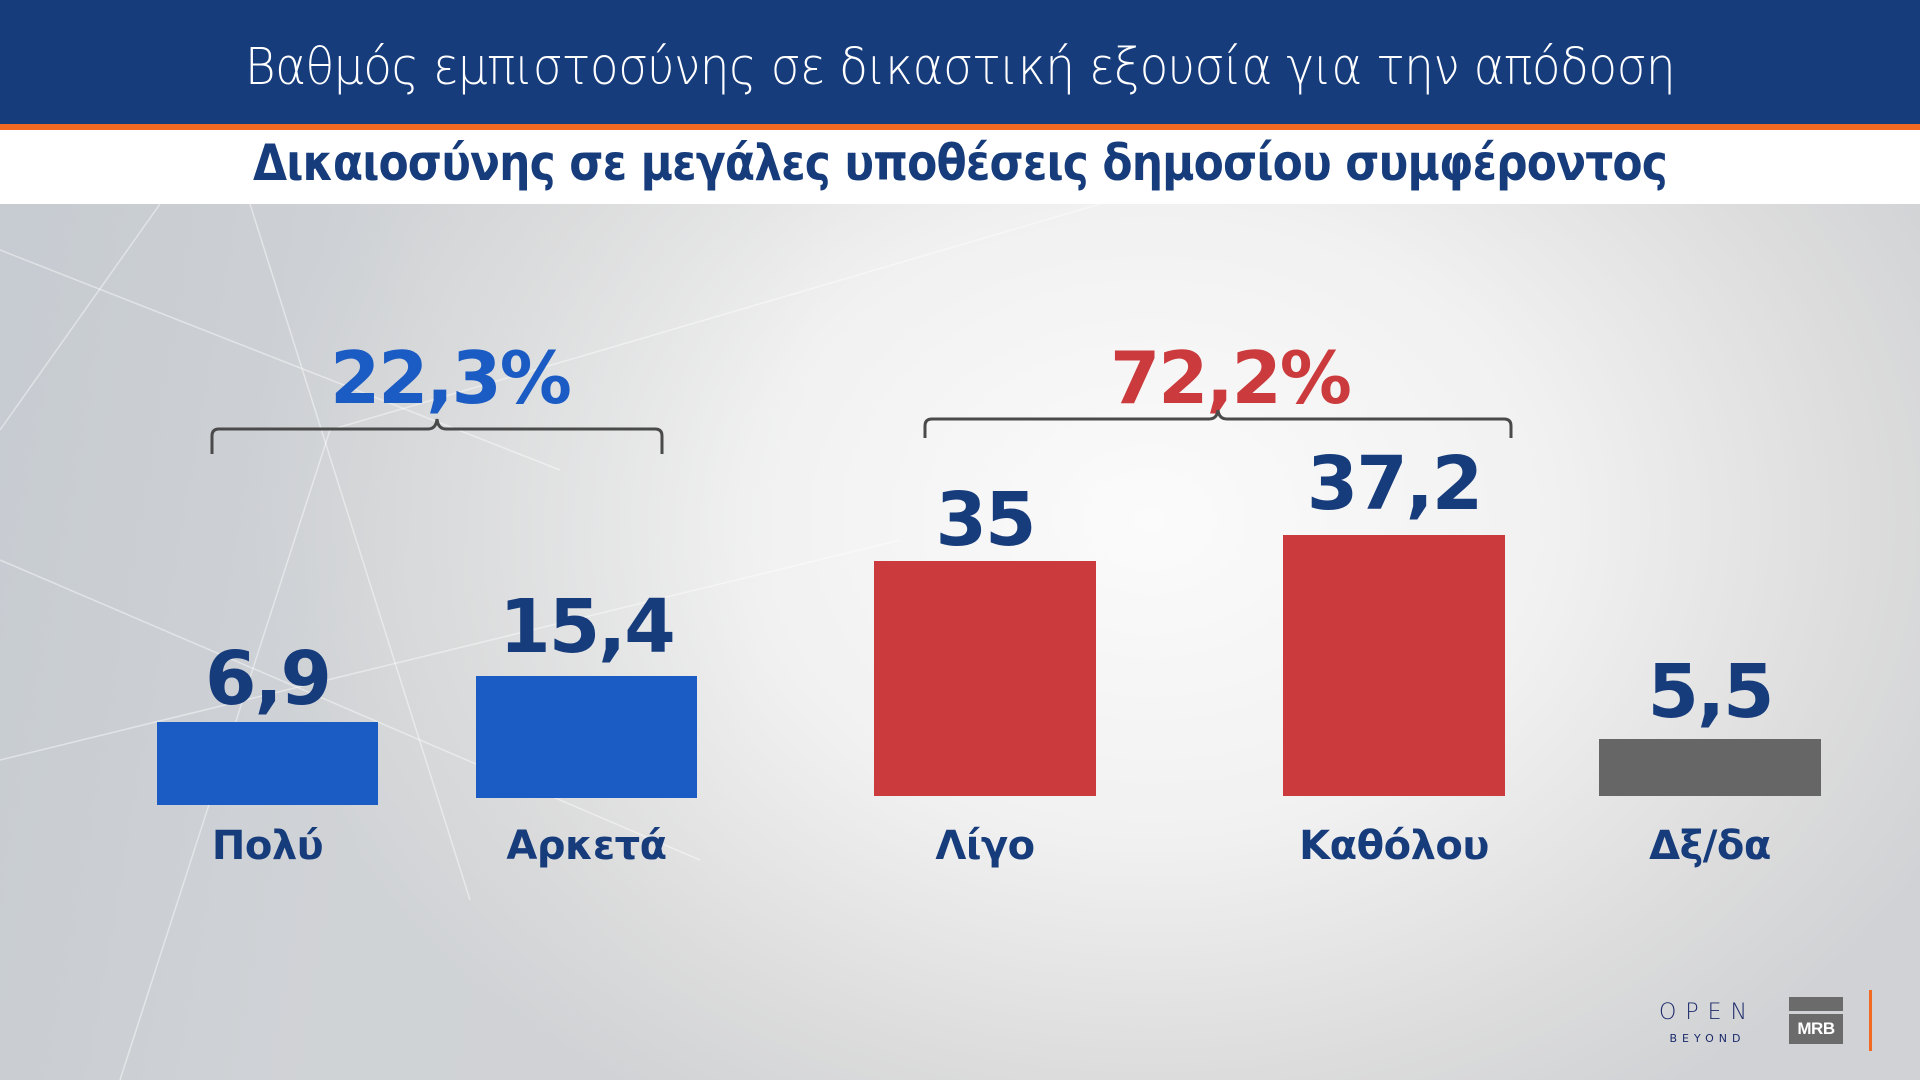 The height and width of the screenshot is (1080, 1920). I want to click on group-bracket-negative, so click(1218, 423).